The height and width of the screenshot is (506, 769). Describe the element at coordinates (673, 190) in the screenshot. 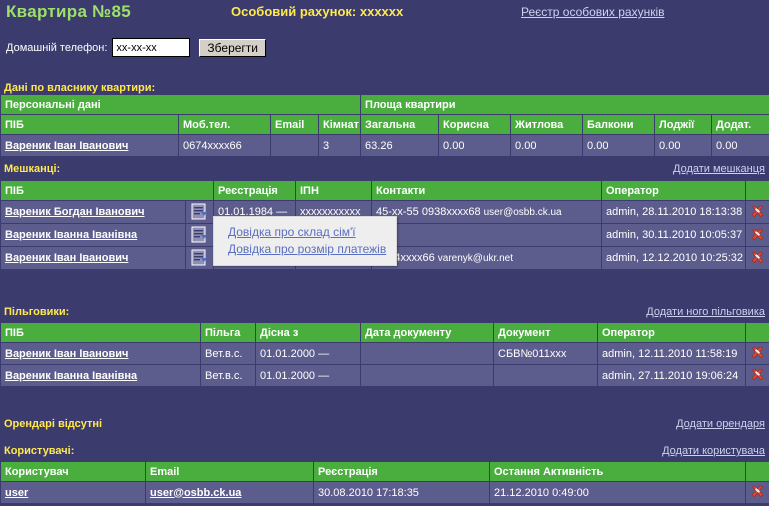

I see `residents-col-operator: Оператор` at that location.